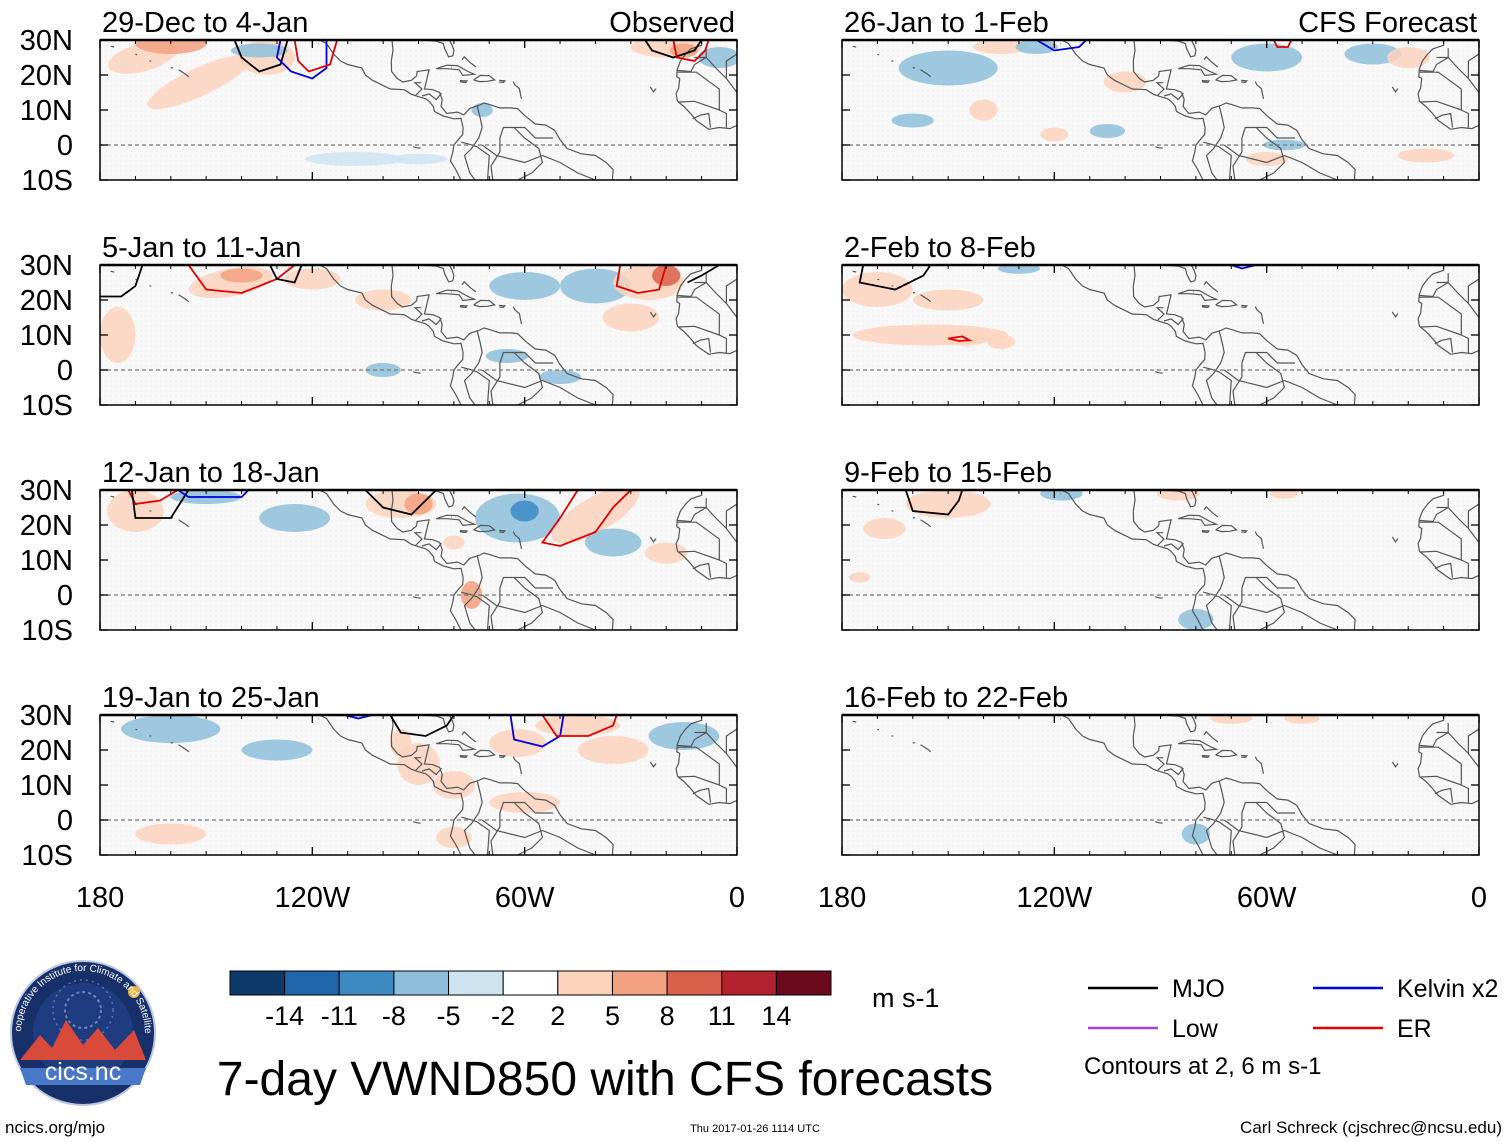  Describe the element at coordinates (211, 473) in the screenshot. I see `panel-period-label: 12-Jan to 18-Jan` at that location.